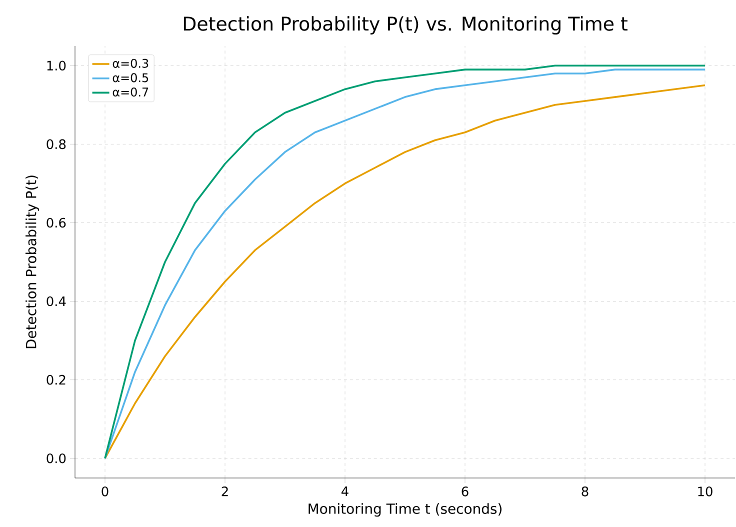  Describe the element at coordinates (130, 63) in the screenshot. I see `legend-label: α=0.3` at that location.